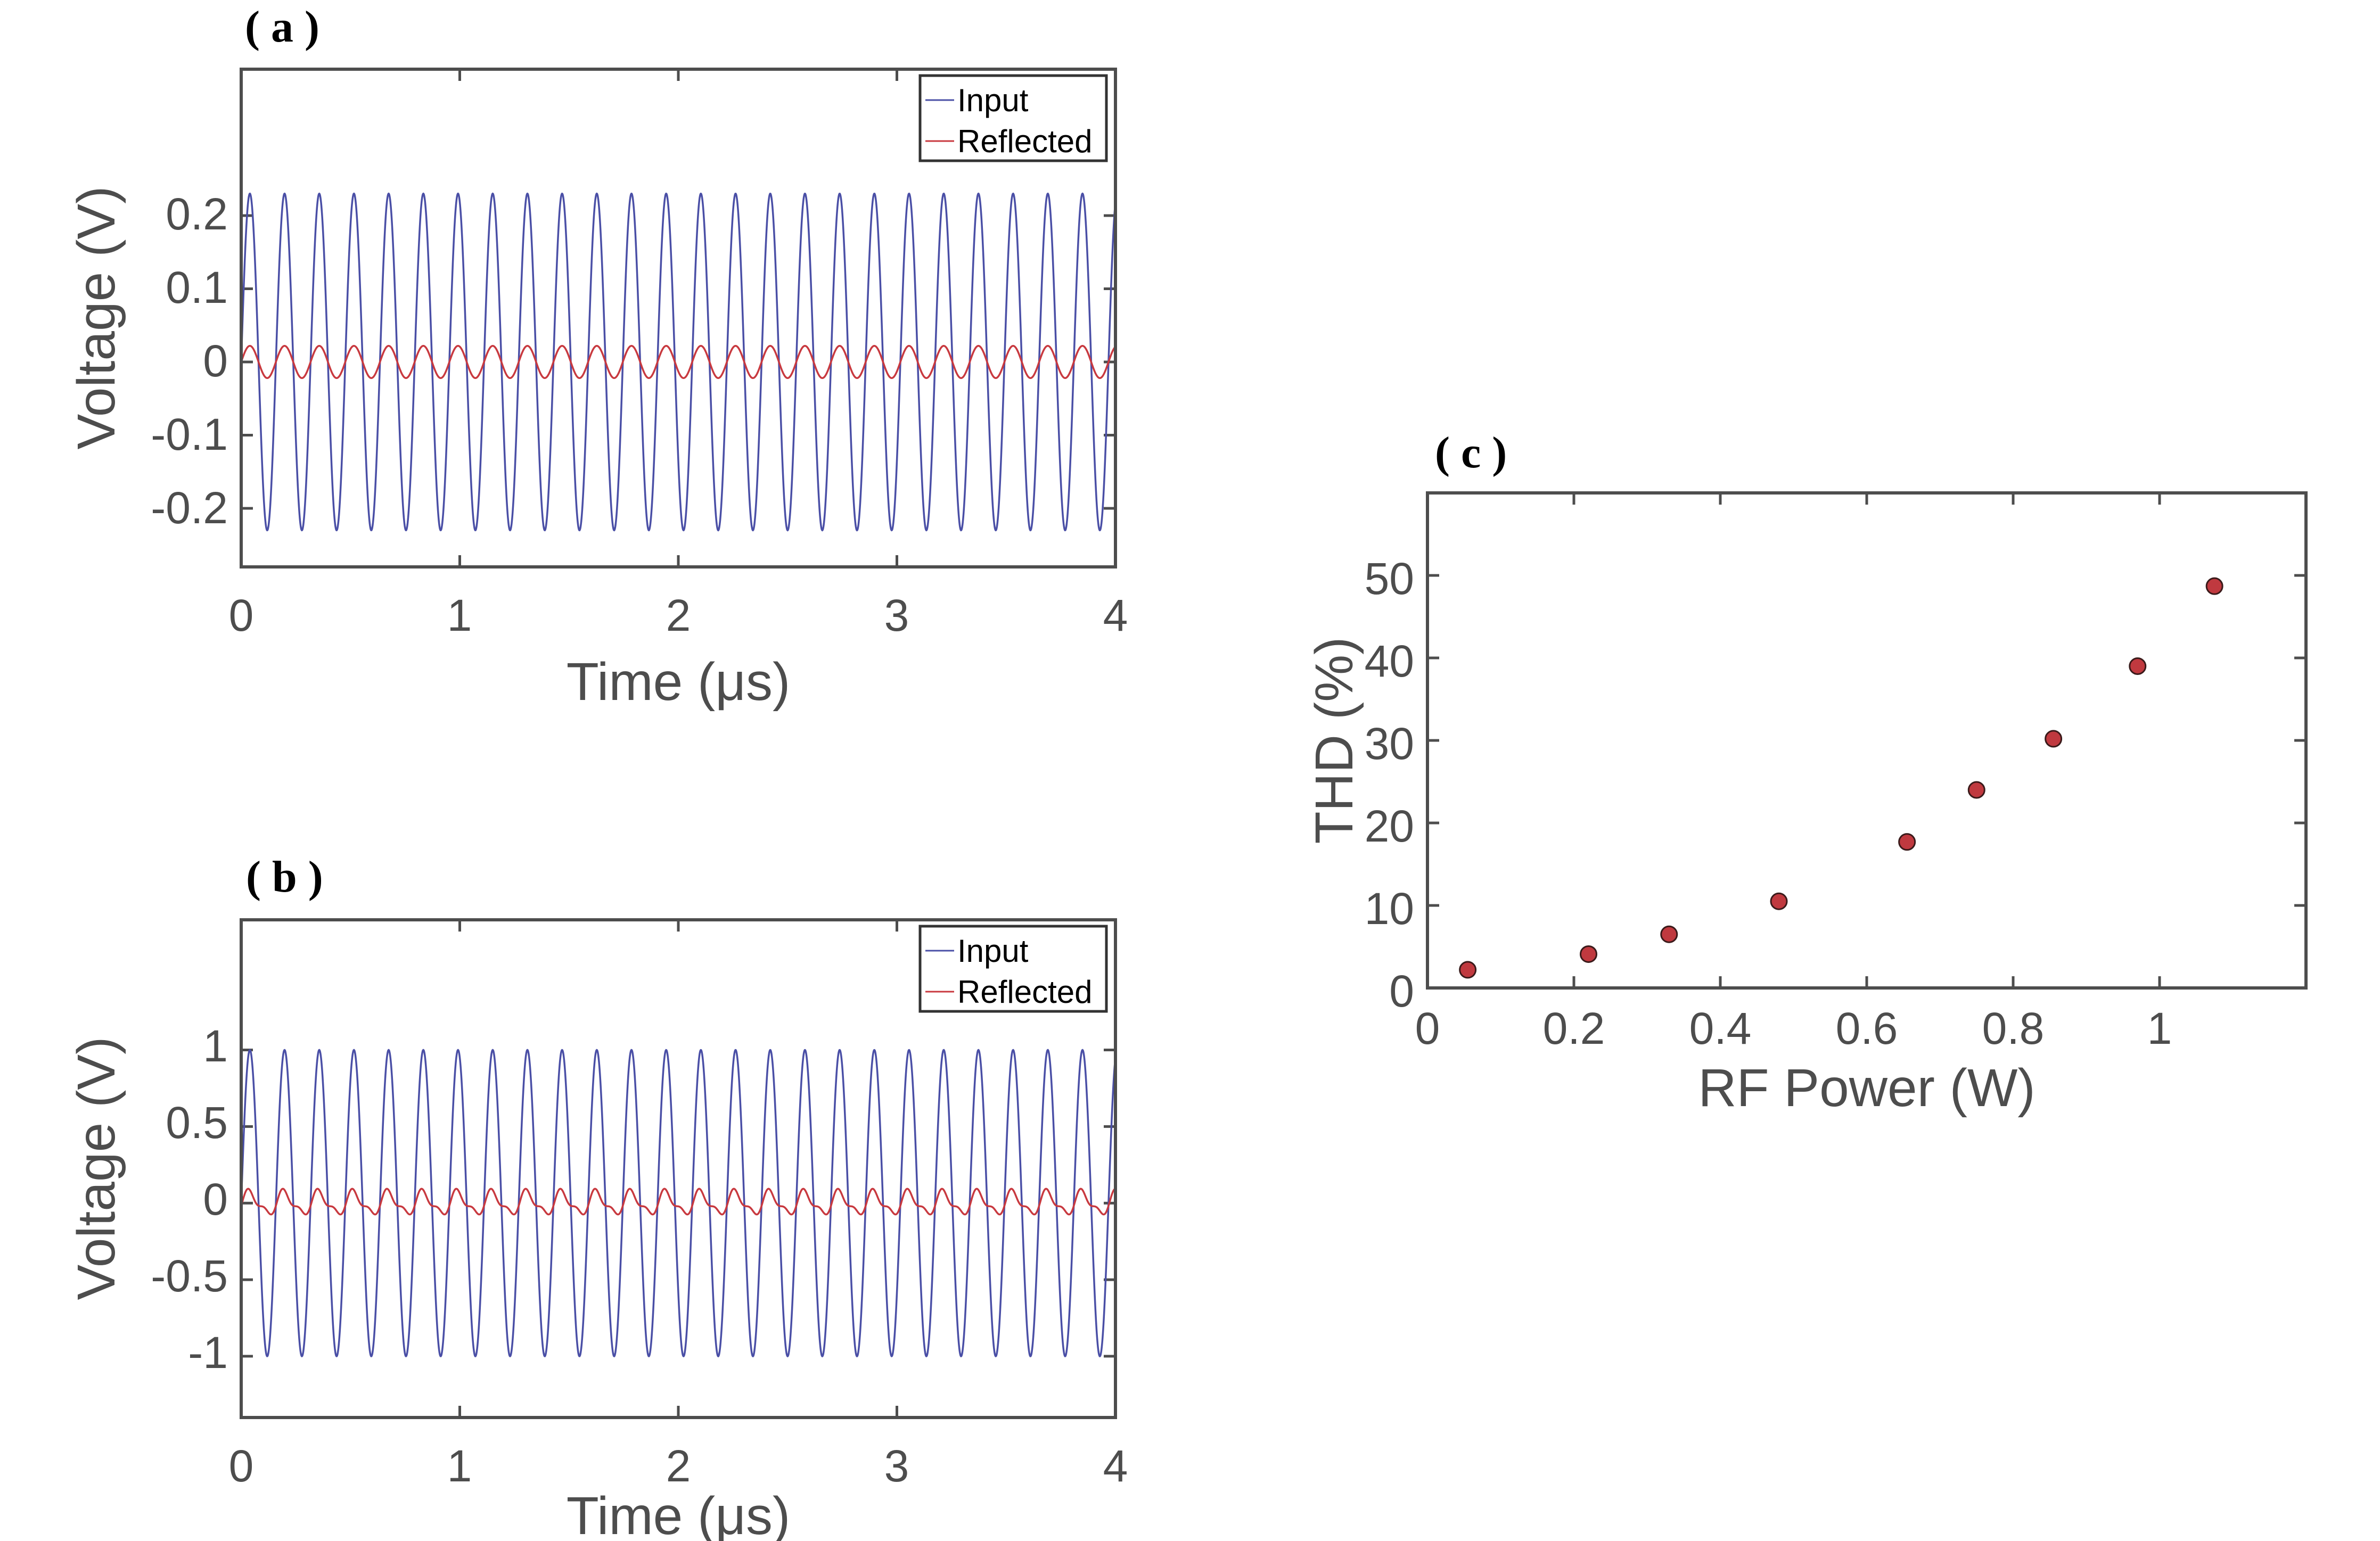  What do you see at coordinates (190, 1276) in the screenshot?
I see `panel-b-ytick-label: -0.5` at bounding box center [190, 1276].